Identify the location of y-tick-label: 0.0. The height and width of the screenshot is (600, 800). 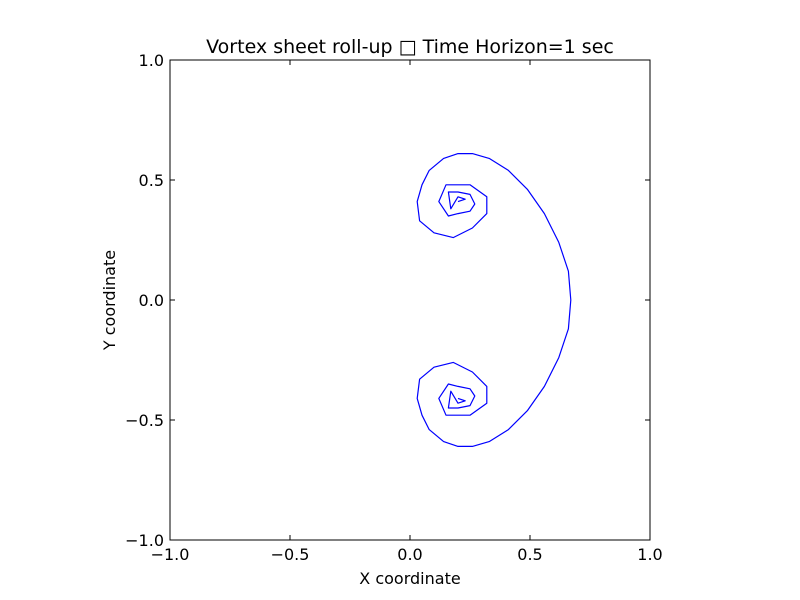
(151, 300).